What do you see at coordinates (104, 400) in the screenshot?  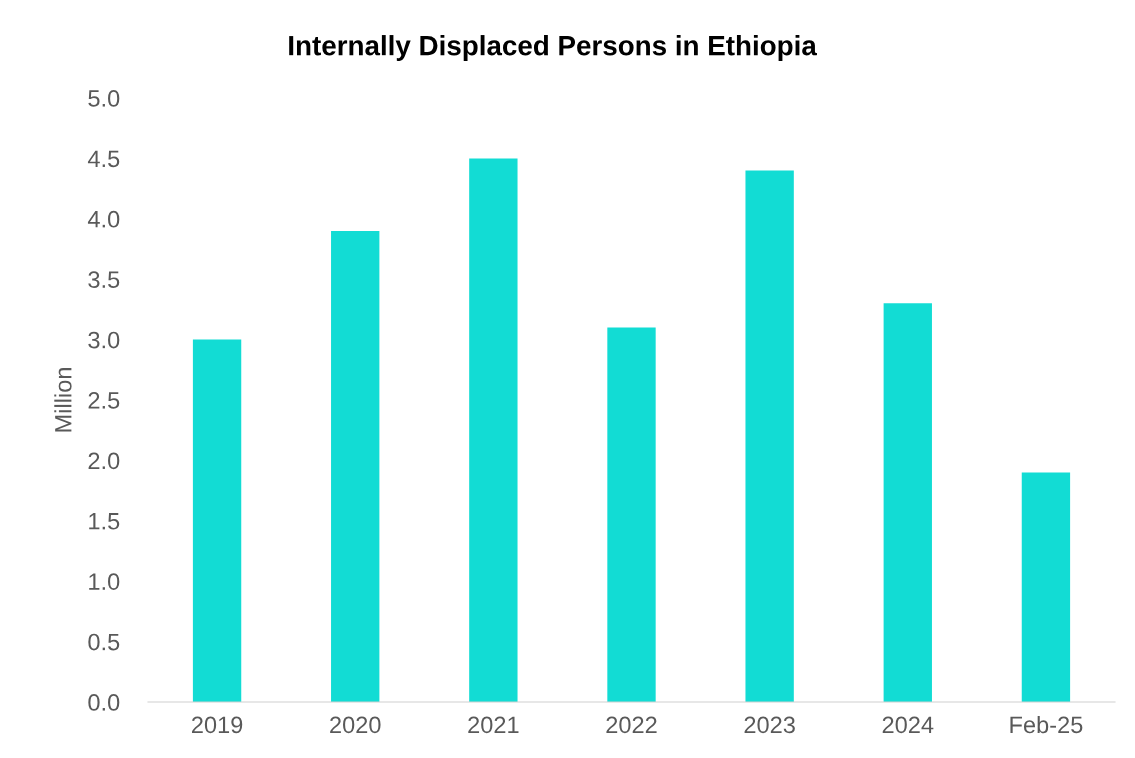 I see `y-tick-label: 2.5` at bounding box center [104, 400].